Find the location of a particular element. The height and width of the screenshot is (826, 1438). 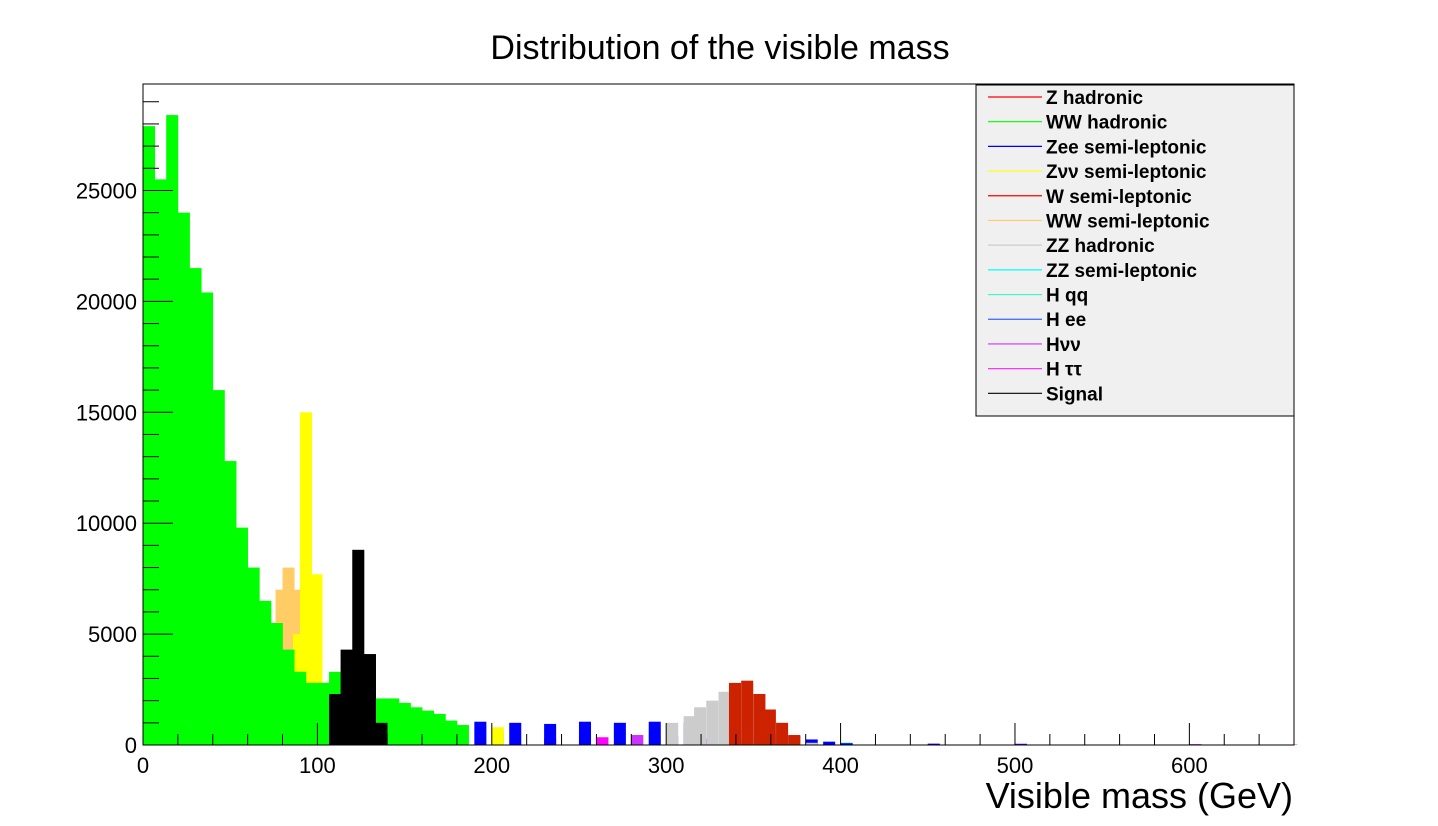

x-axis-title: Visible mass (GeV) is located at coordinates (1139, 795).